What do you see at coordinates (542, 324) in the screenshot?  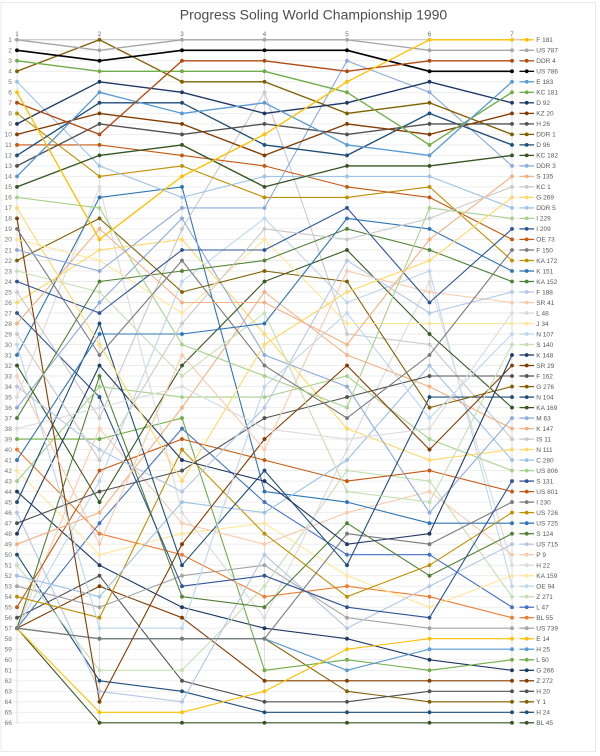 I see `svg-text: J 34` at bounding box center [542, 324].